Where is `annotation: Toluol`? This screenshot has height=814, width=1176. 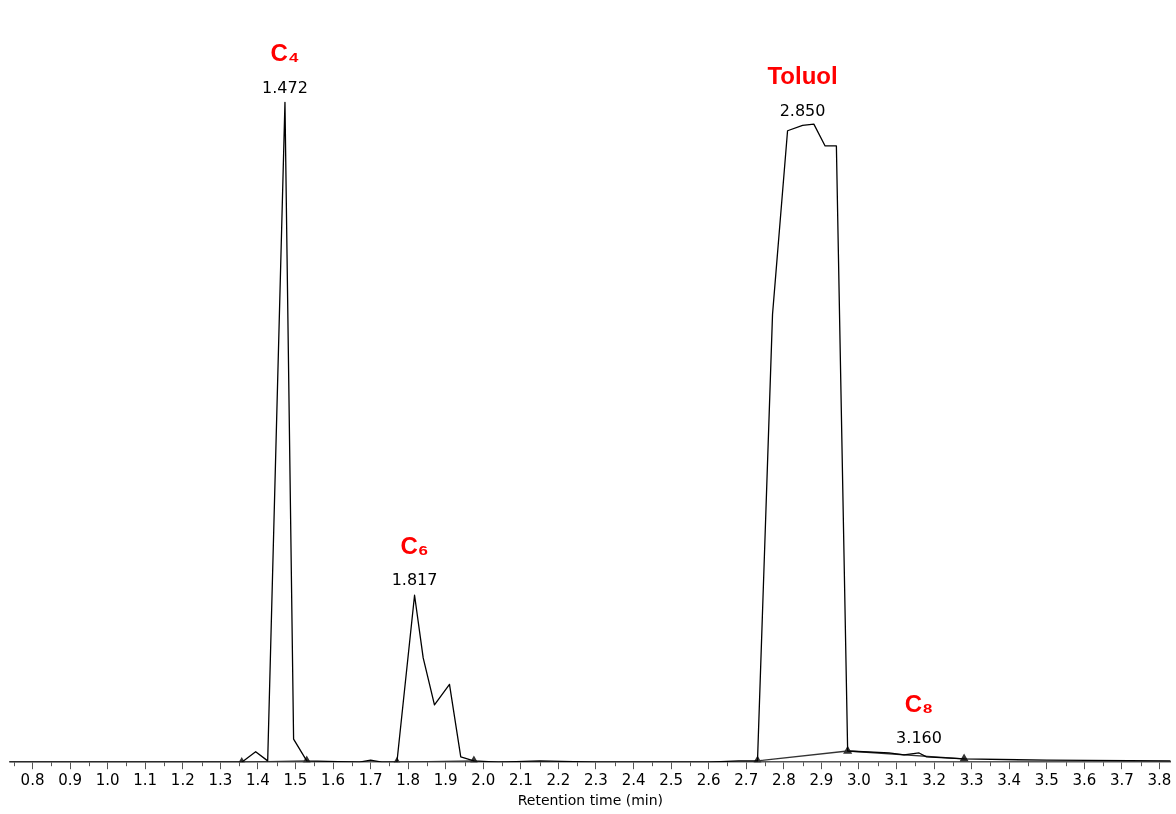 annotation: Toluol is located at coordinates (802, 76).